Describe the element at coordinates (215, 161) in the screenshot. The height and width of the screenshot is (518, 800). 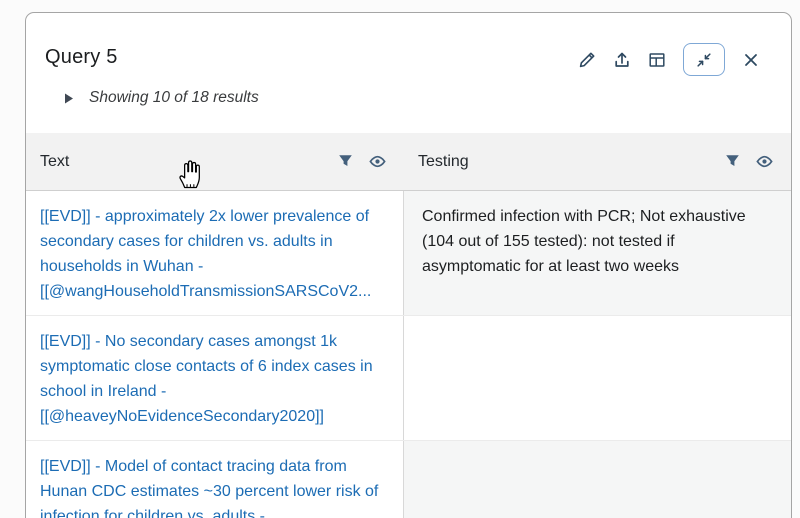
I see `column-header-text: Text` at that location.